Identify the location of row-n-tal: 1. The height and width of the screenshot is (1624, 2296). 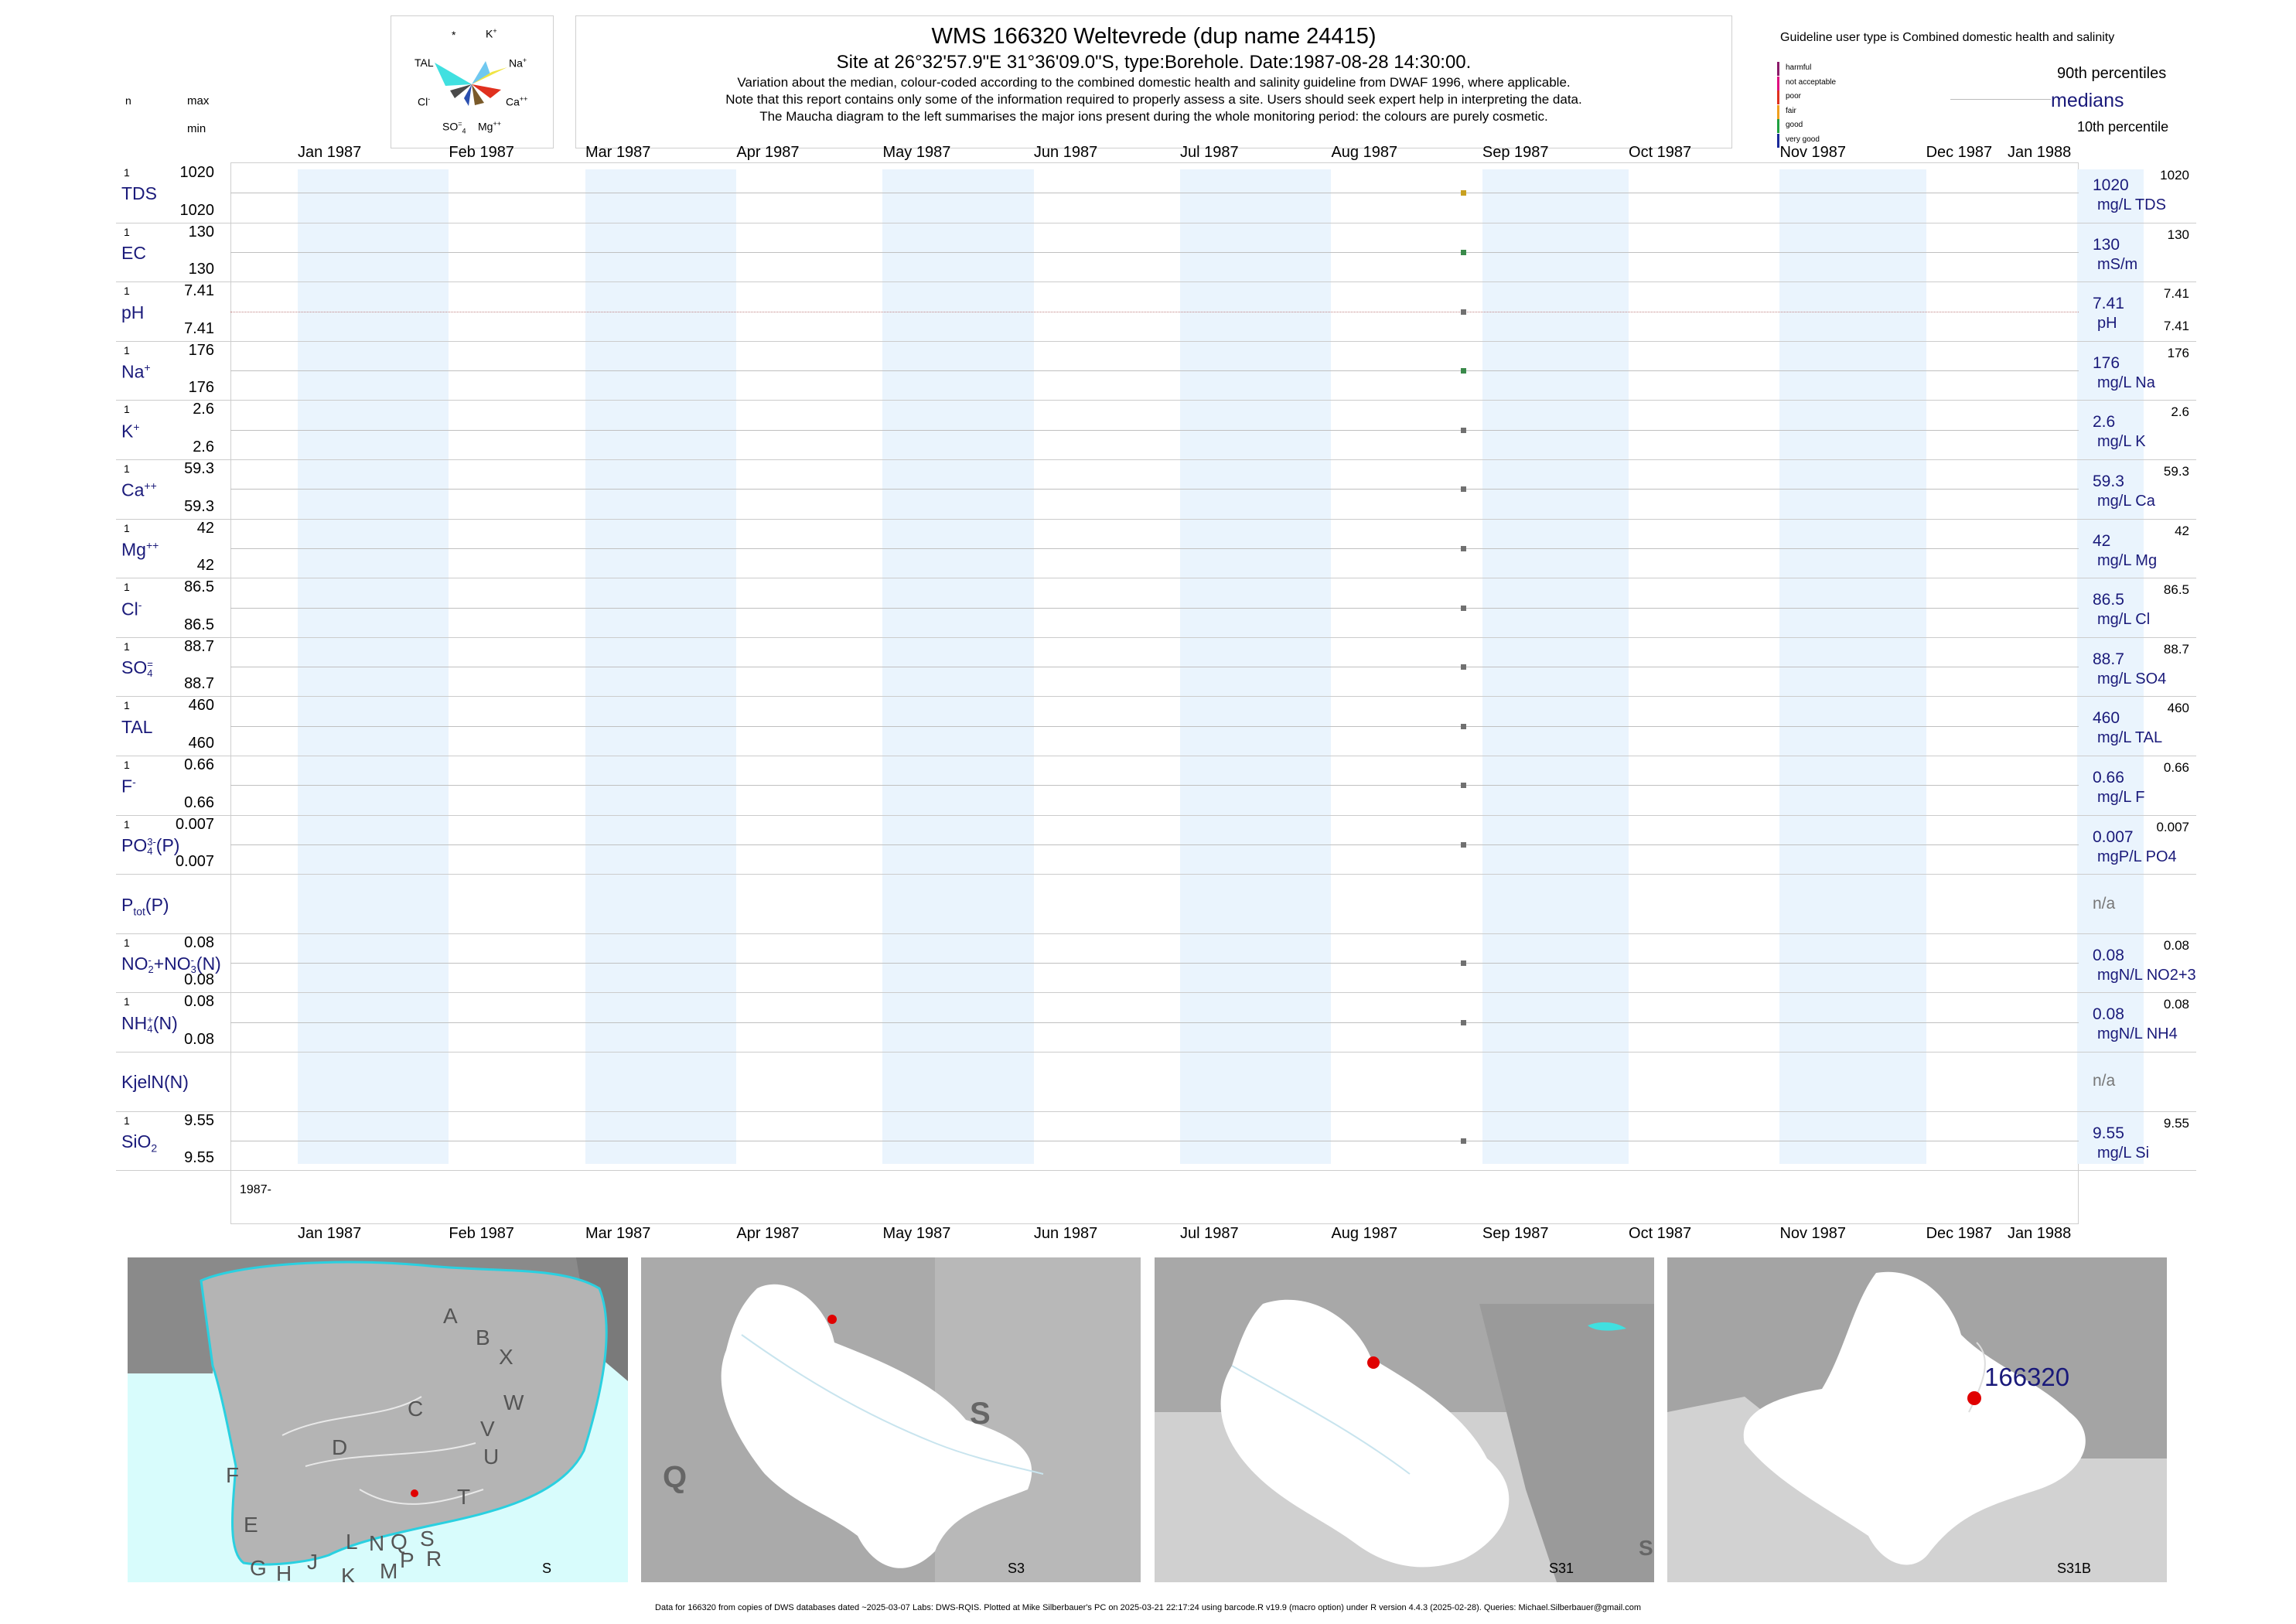
(127, 705).